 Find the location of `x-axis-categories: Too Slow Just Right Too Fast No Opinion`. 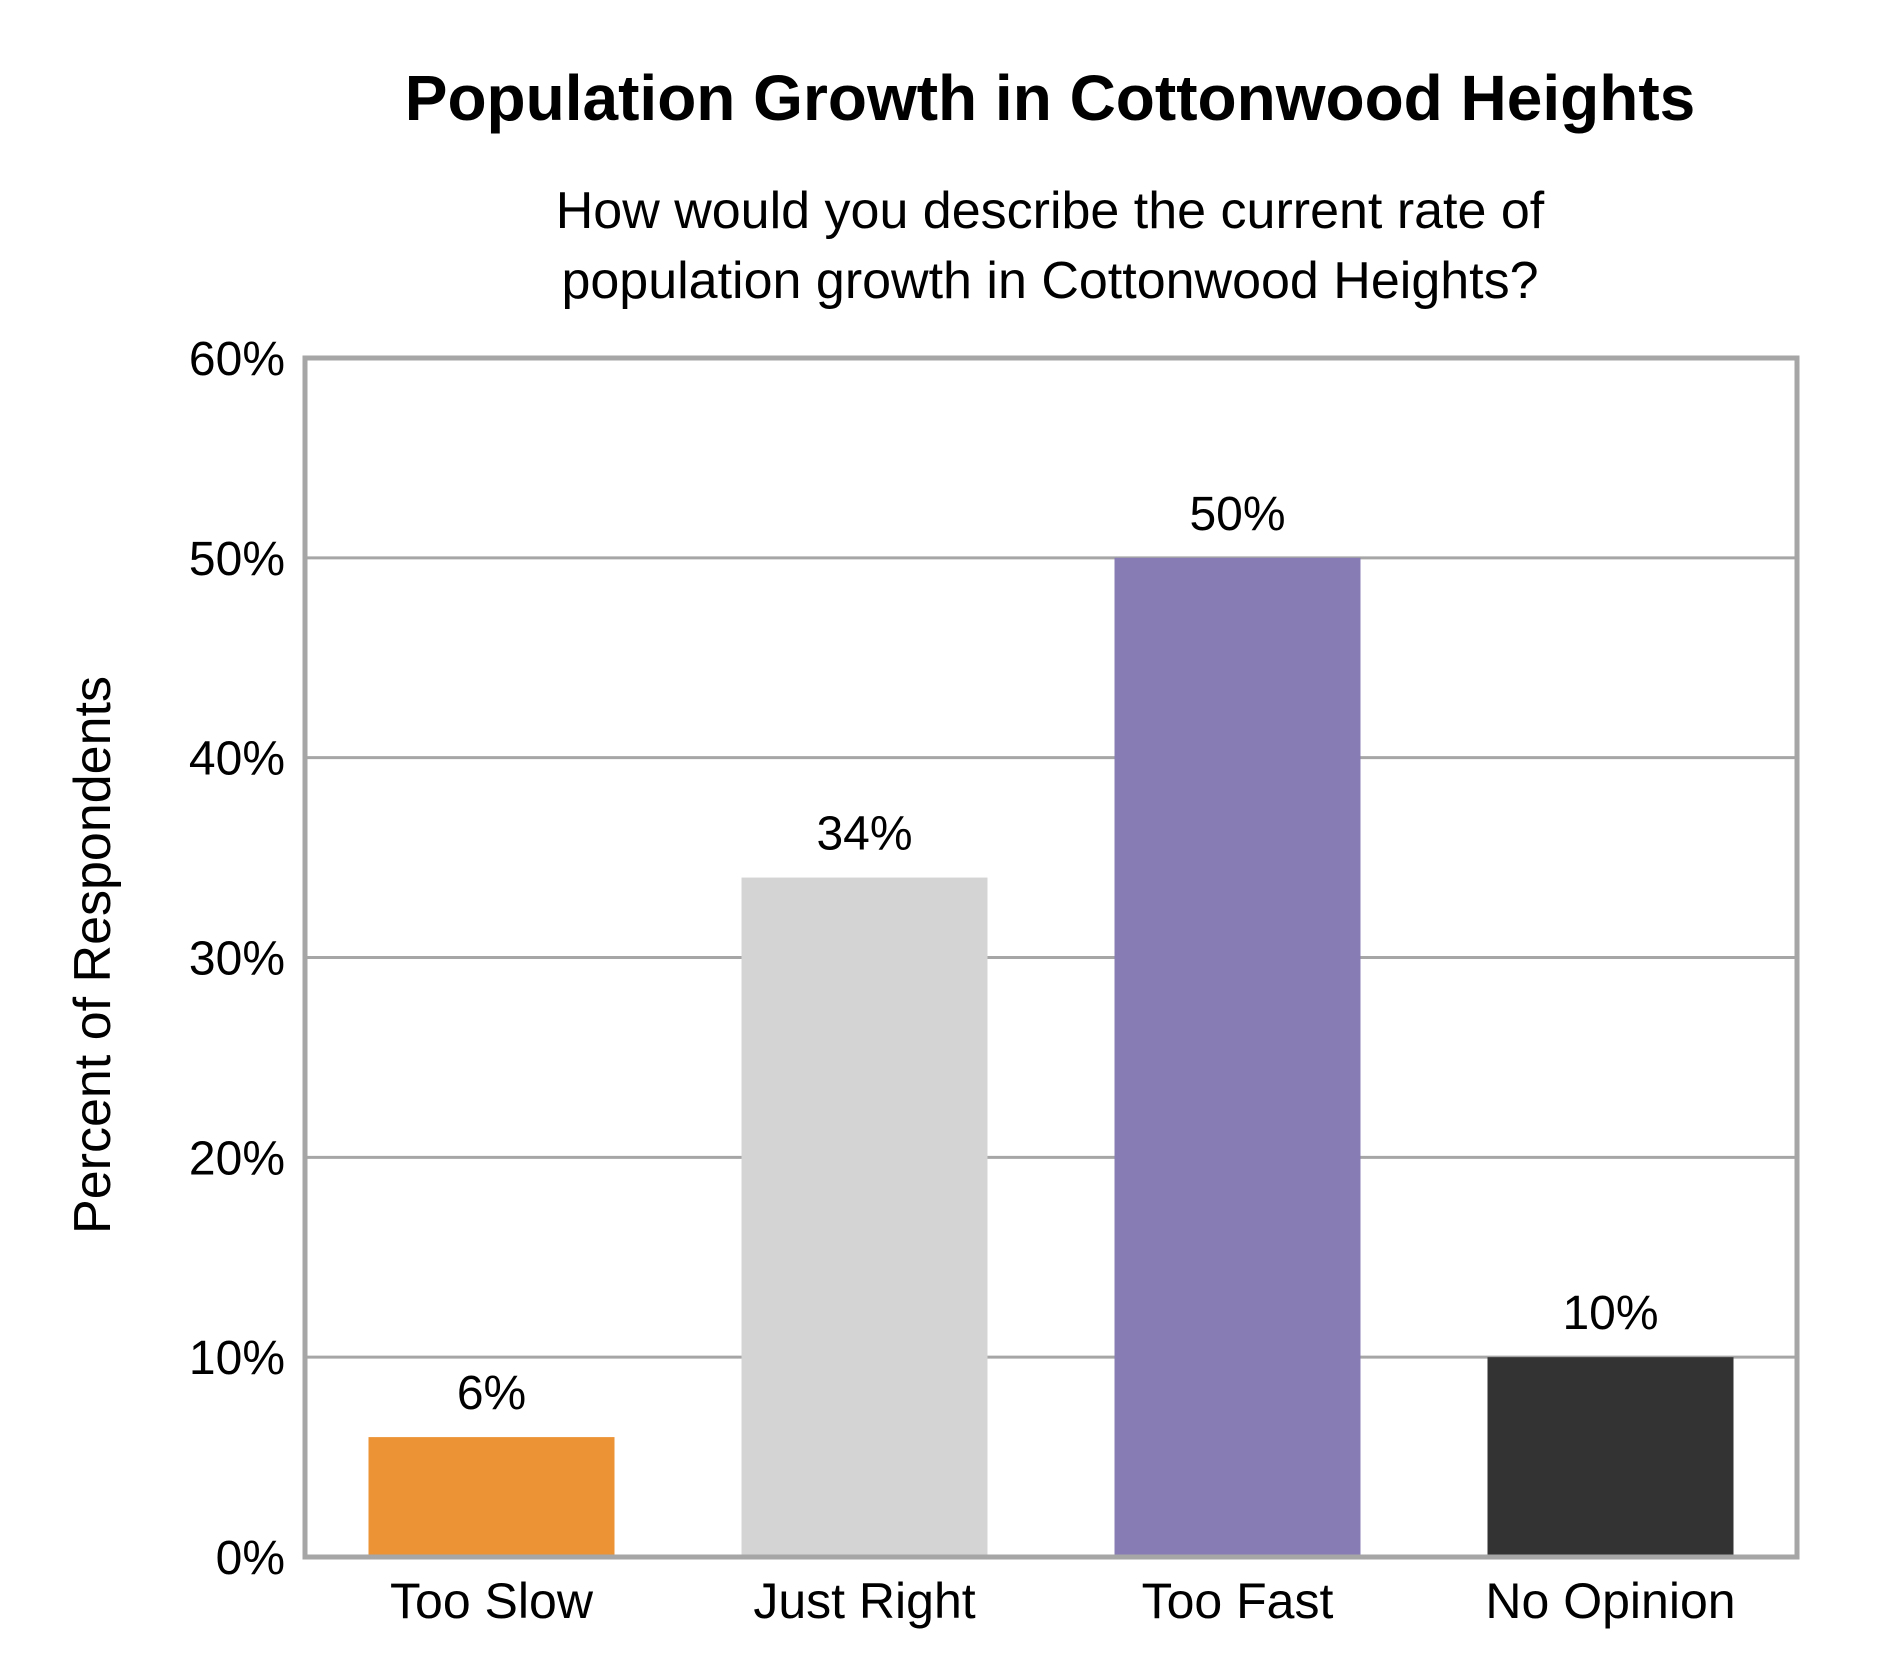

x-axis-categories: Too Slow Just Right Too Fast No Opinion is located at coordinates (1063, 1601).